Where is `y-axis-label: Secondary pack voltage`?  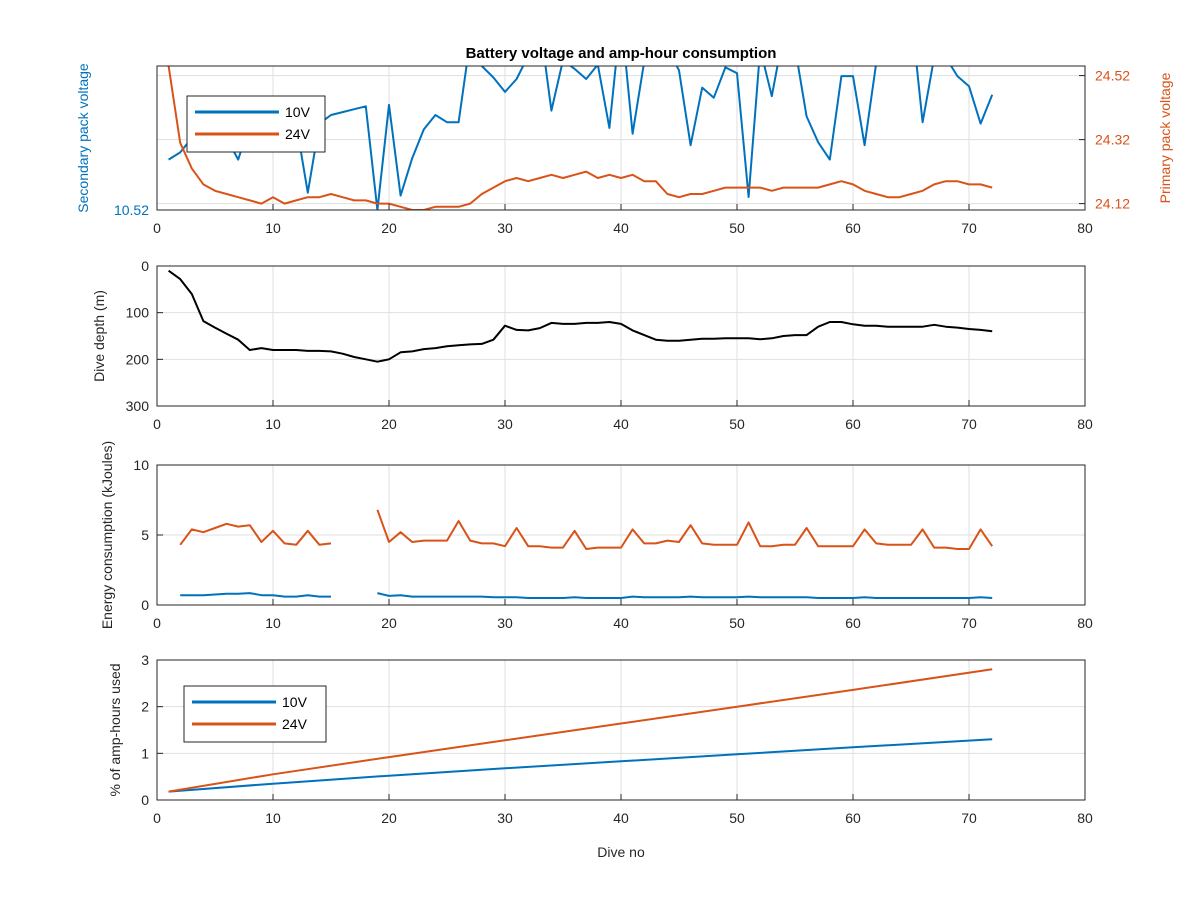
y-axis-label: Secondary pack voltage is located at coordinates (83, 138).